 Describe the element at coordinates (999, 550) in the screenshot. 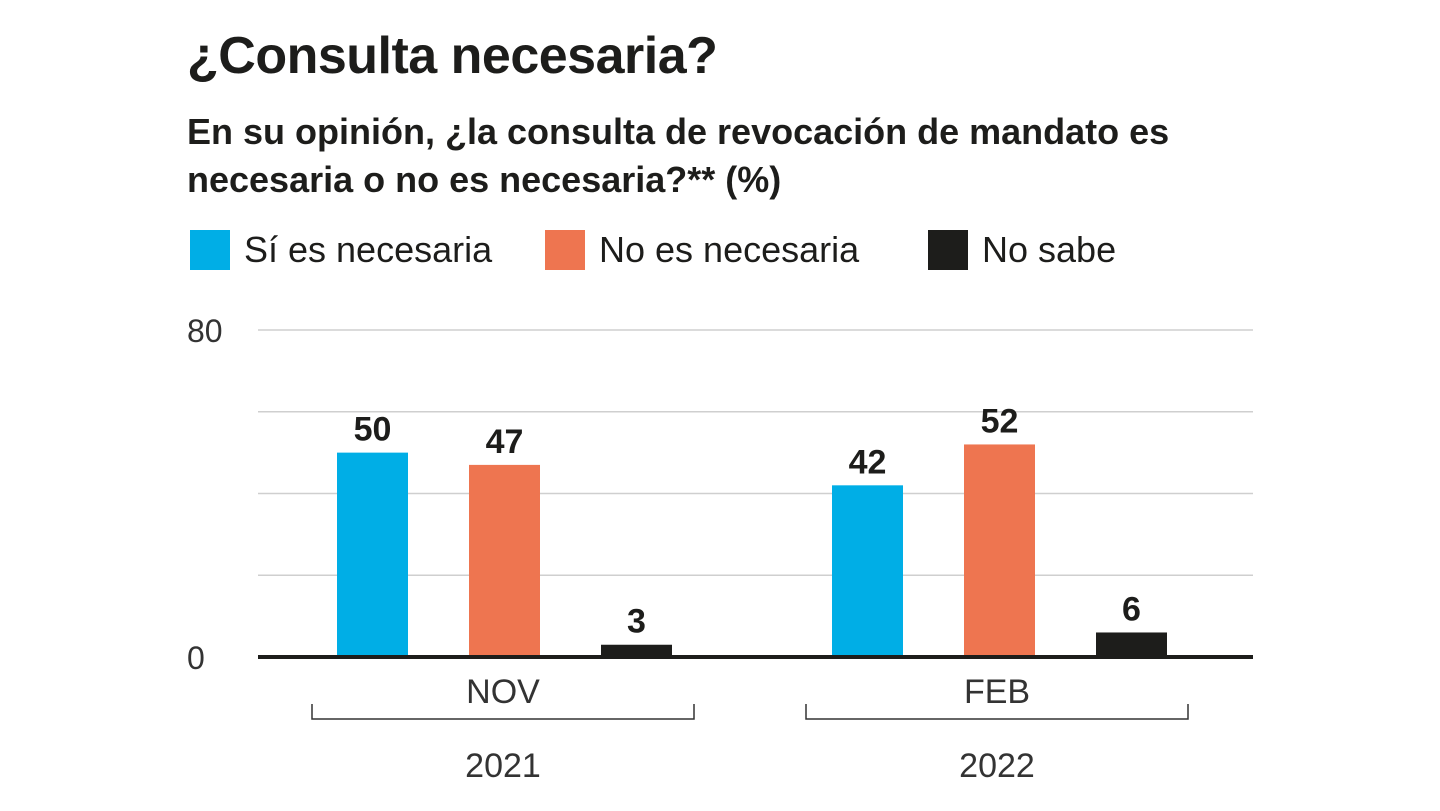

I see `bar-no-feb` at that location.